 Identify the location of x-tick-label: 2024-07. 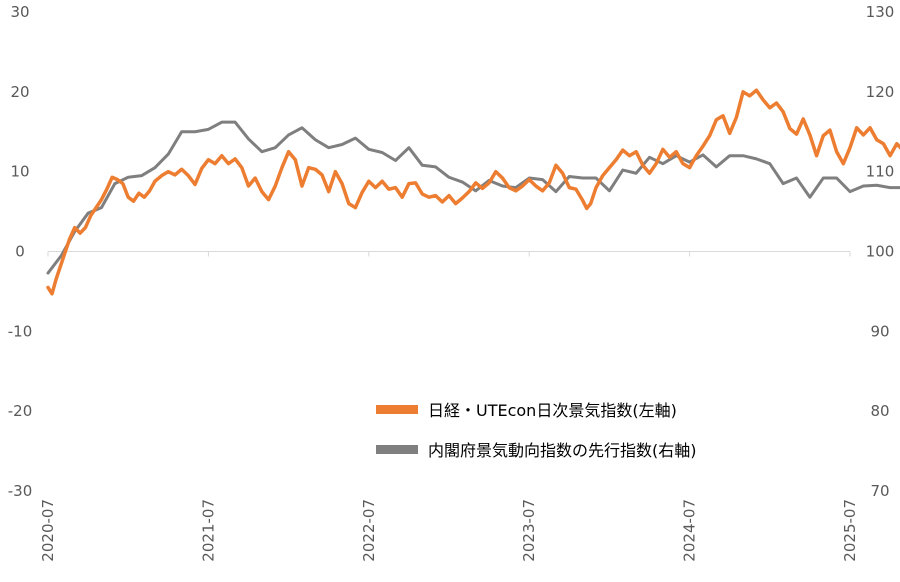
(690, 530).